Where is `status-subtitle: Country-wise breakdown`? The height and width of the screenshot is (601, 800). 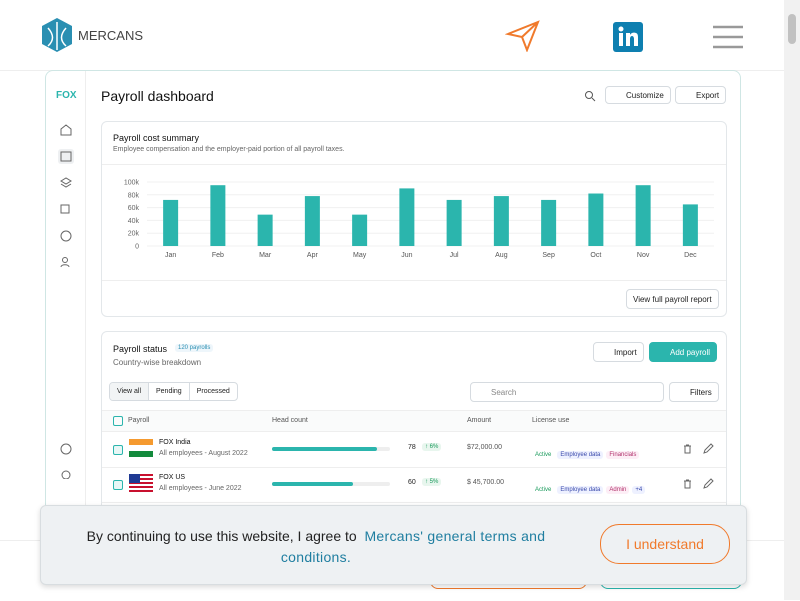 status-subtitle: Country-wise breakdown is located at coordinates (157, 362).